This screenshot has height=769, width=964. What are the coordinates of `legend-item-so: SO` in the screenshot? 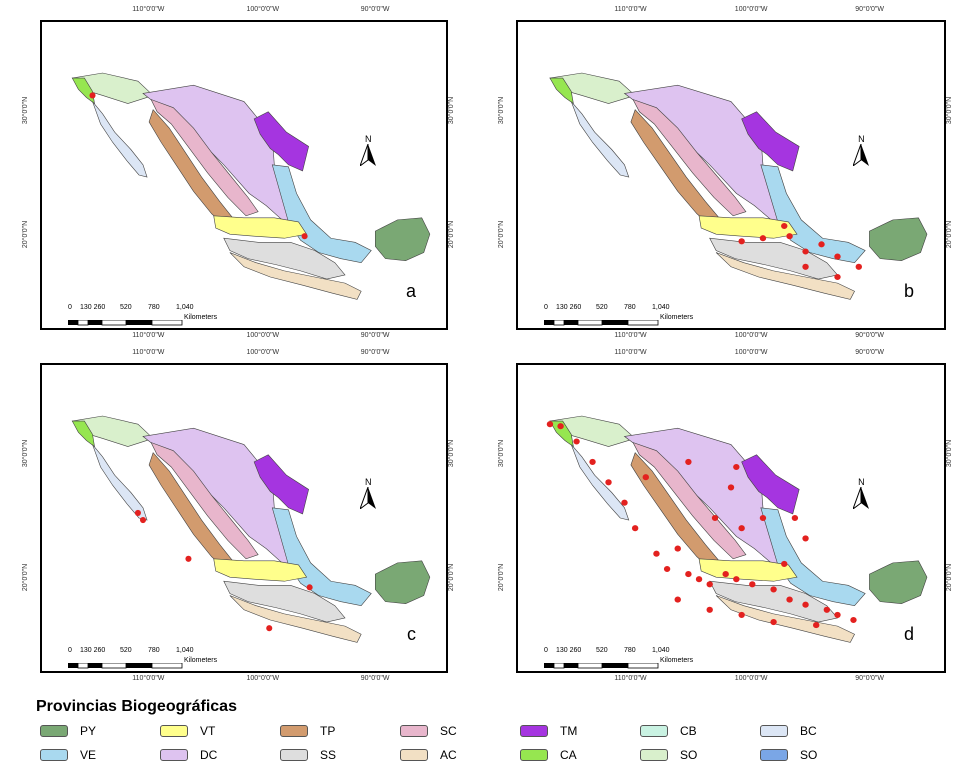 It's located at (788, 755).